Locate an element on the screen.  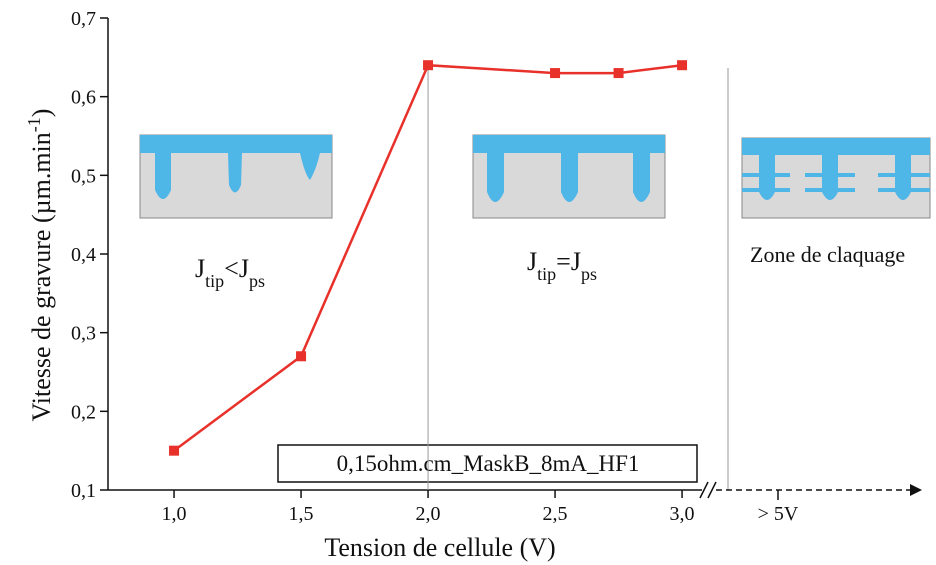
annotation: Jtip=Jps is located at coordinates (562, 265).